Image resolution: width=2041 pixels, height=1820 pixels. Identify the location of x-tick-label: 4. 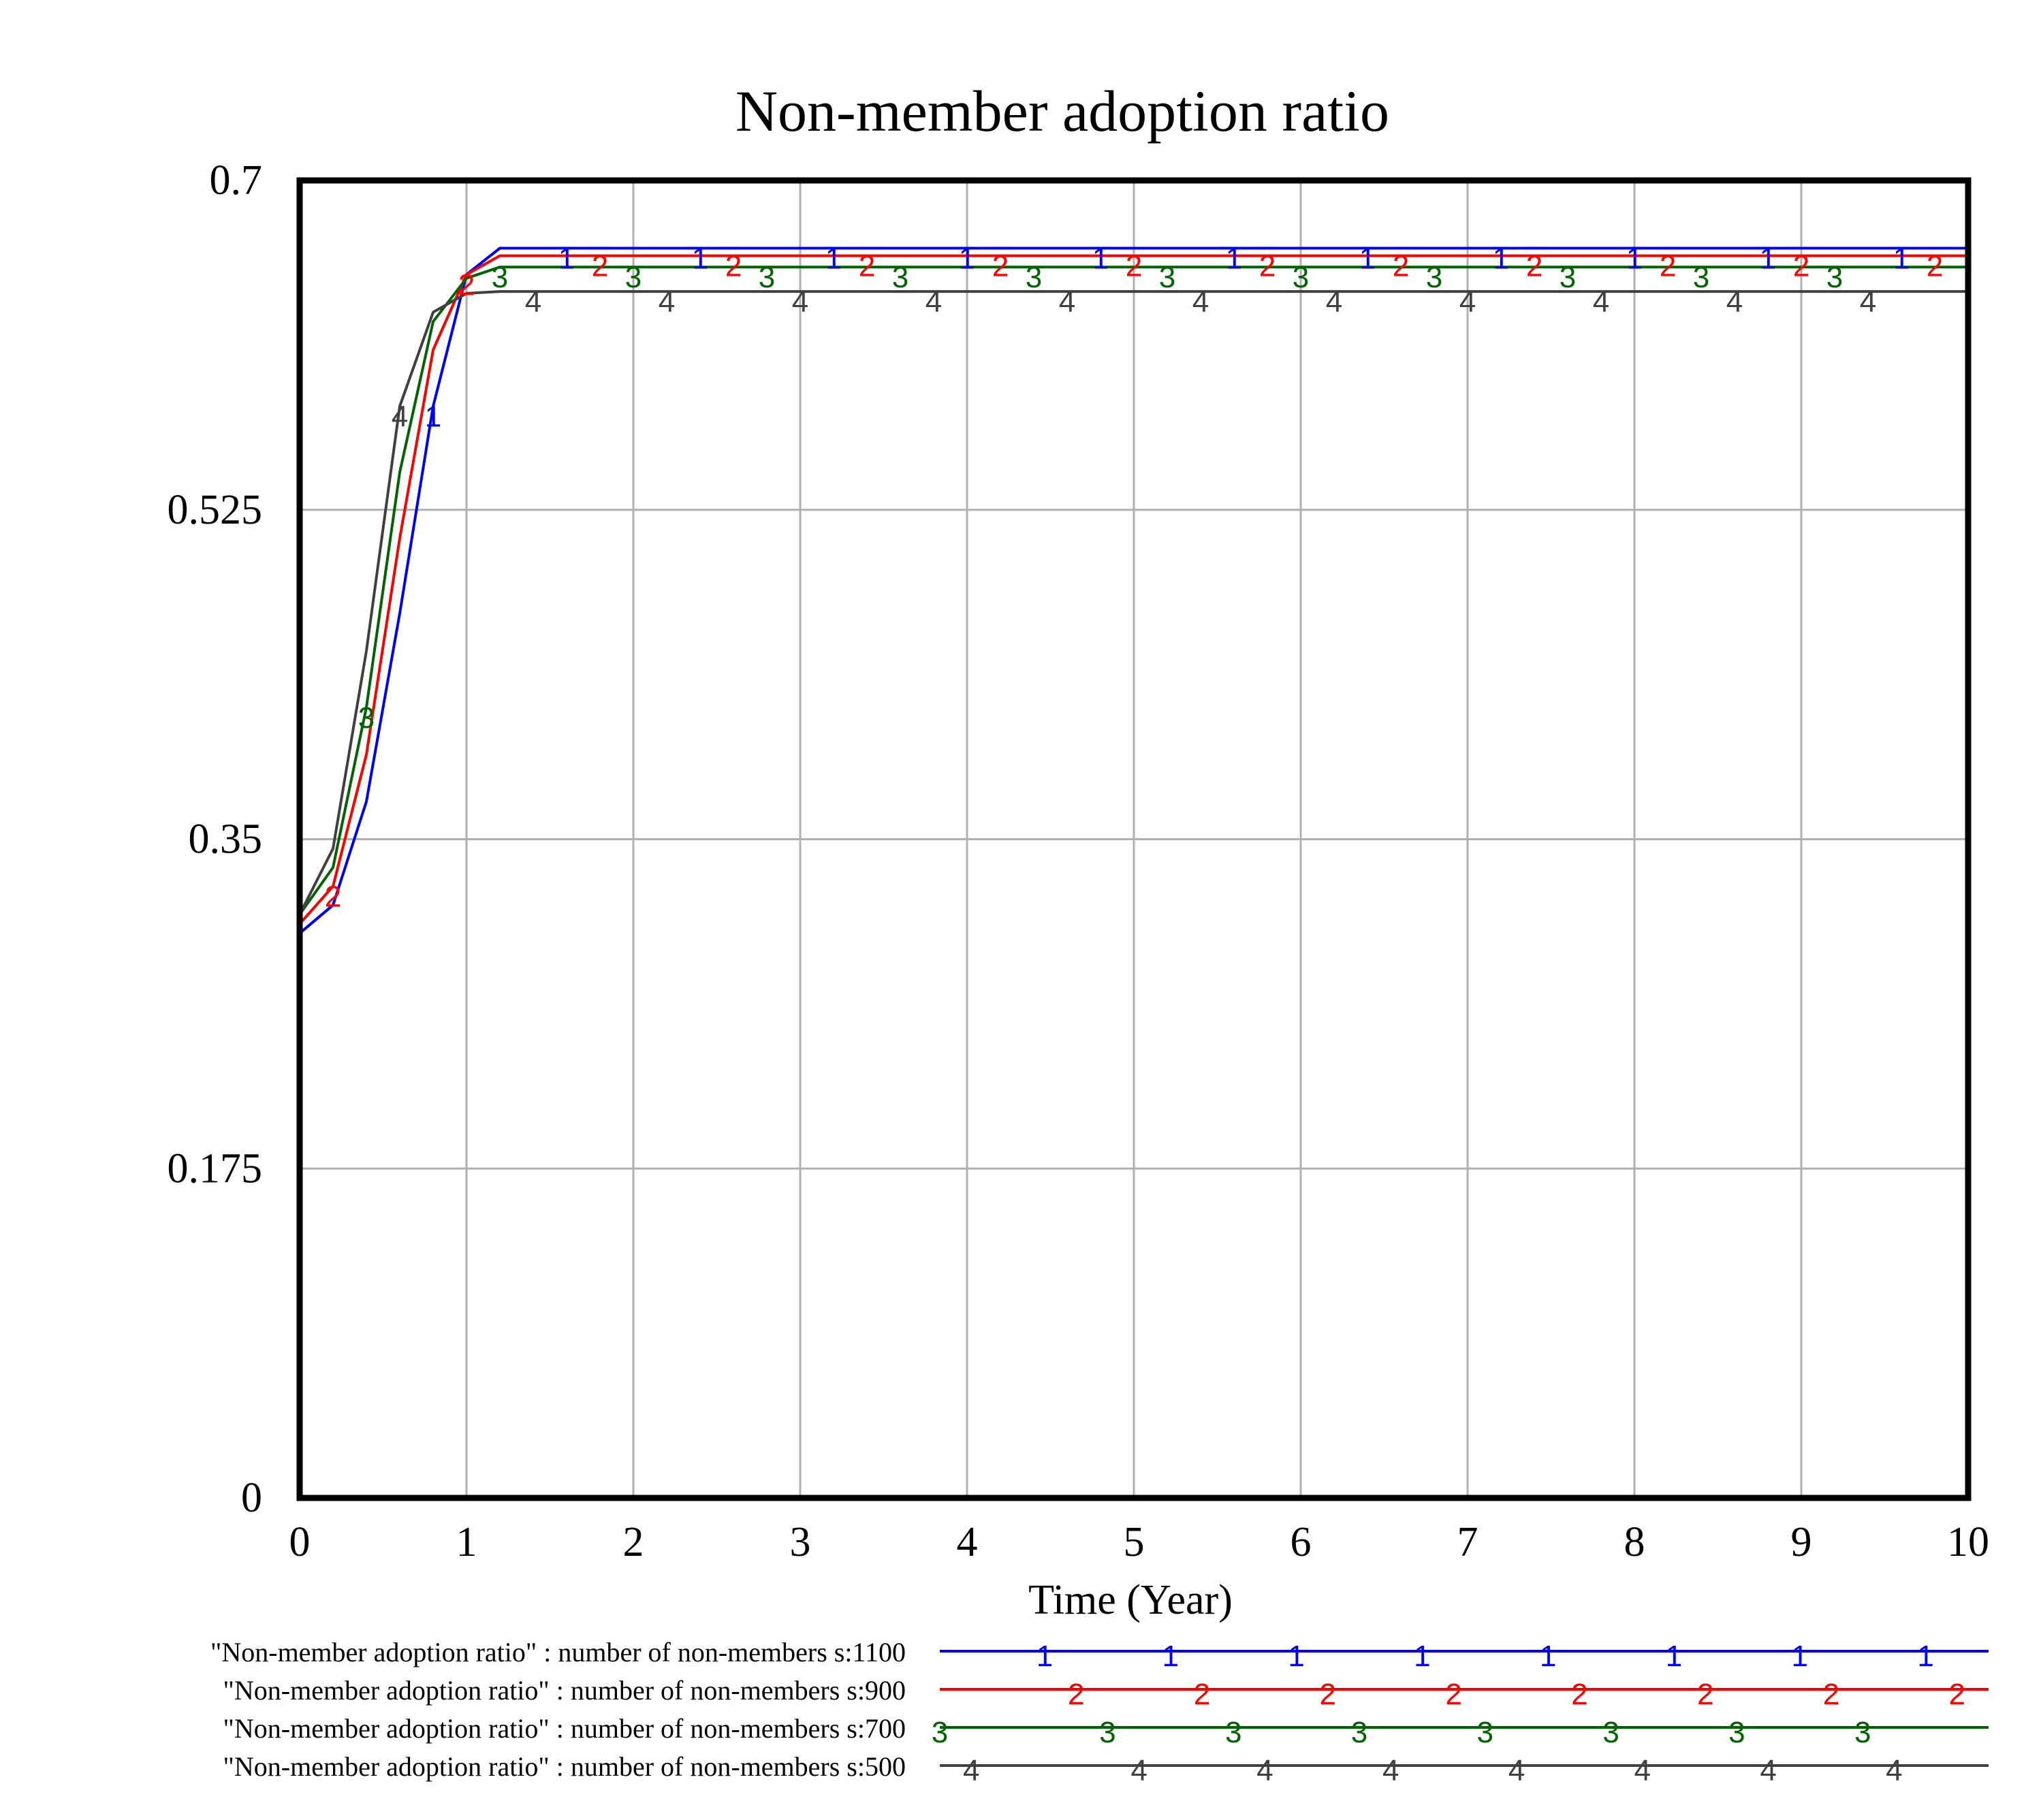
(967, 1542).